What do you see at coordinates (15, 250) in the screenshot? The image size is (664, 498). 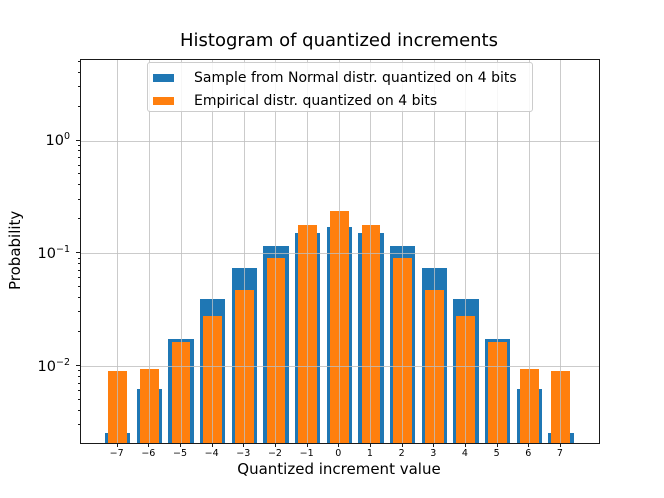 I see `y-axis-label: Probability` at bounding box center [15, 250].